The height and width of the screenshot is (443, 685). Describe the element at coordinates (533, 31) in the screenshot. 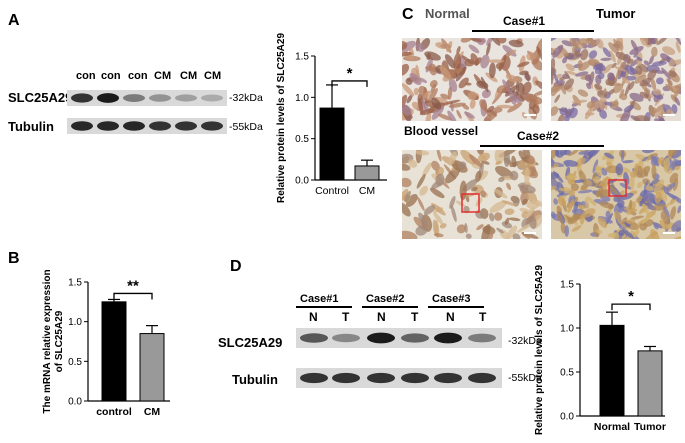

I see `case1-line` at that location.